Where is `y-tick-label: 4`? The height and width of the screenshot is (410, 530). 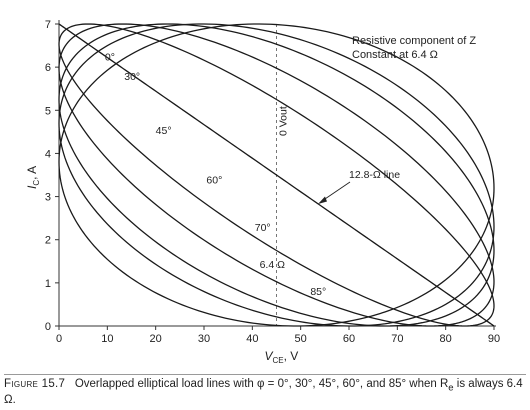 y-tick-label: 4 is located at coordinates (48, 154).